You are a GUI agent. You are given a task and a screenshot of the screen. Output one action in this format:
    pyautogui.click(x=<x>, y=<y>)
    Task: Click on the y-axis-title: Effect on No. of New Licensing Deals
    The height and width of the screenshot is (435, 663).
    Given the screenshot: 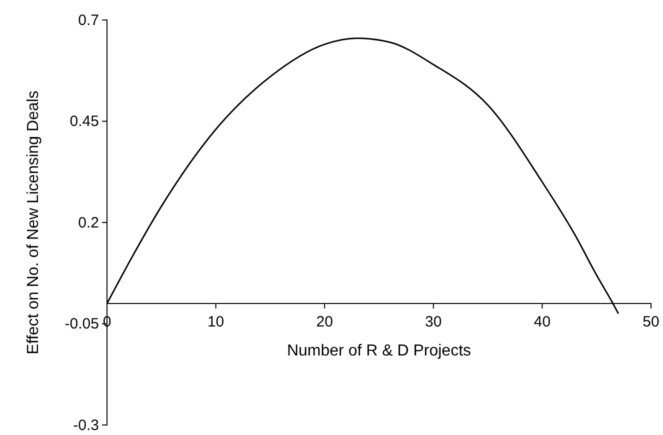 What is the action you would take?
    pyautogui.click(x=33, y=222)
    